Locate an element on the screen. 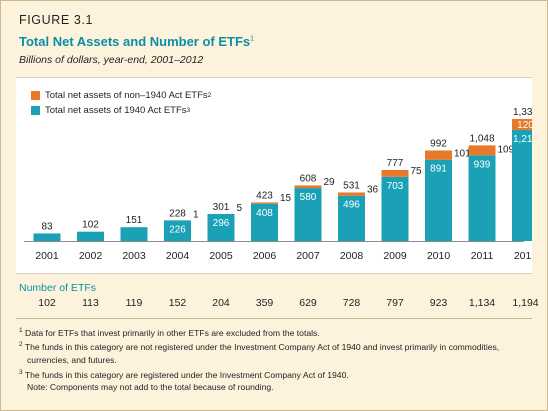 The height and width of the screenshot is (411, 548). chart-title: Total Net Assets and Number of ETFs1 is located at coordinates (136, 41).